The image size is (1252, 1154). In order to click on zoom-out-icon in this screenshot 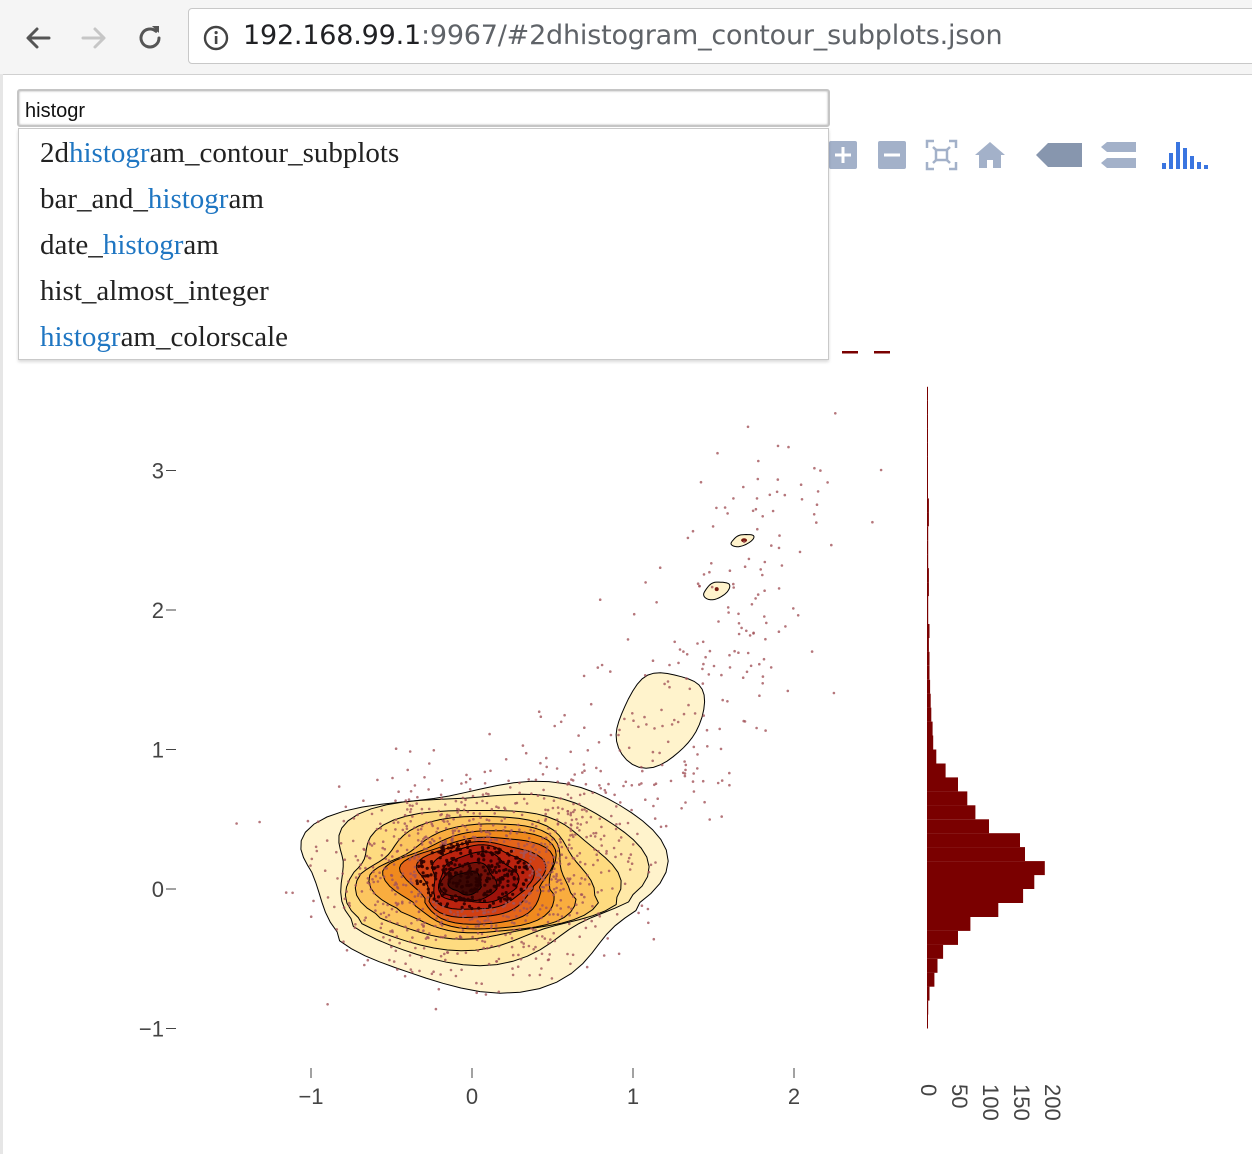, I will do `click(892, 155)`.